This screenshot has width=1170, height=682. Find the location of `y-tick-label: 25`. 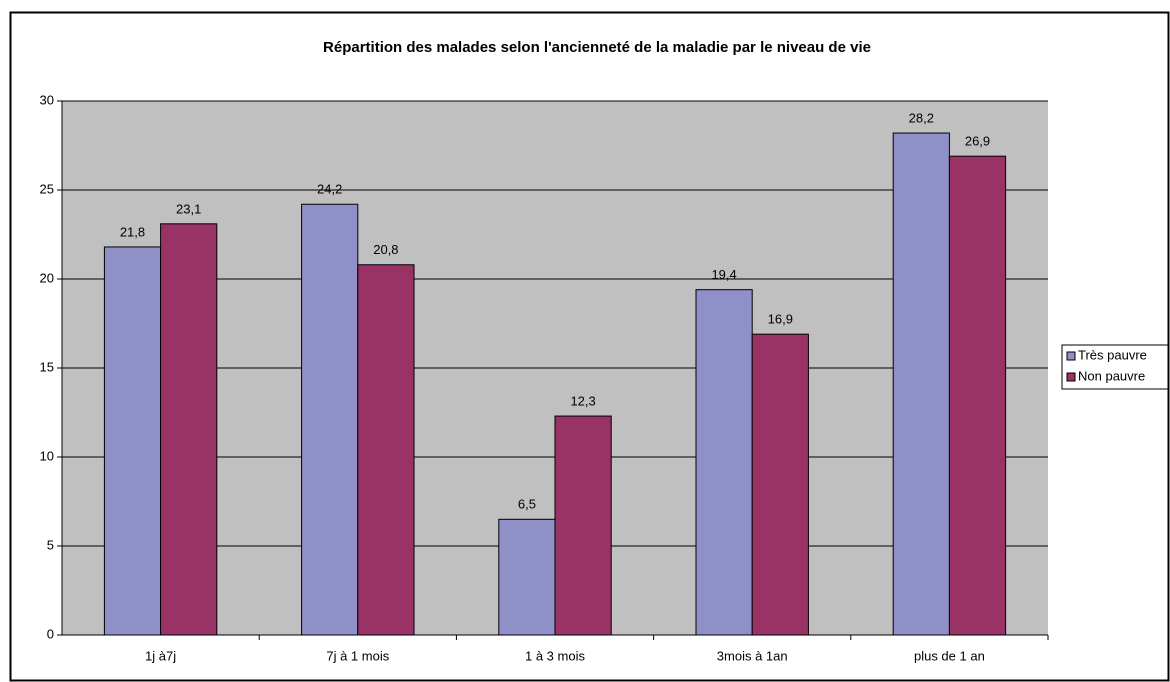

y-tick-label: 25 is located at coordinates (47, 188).